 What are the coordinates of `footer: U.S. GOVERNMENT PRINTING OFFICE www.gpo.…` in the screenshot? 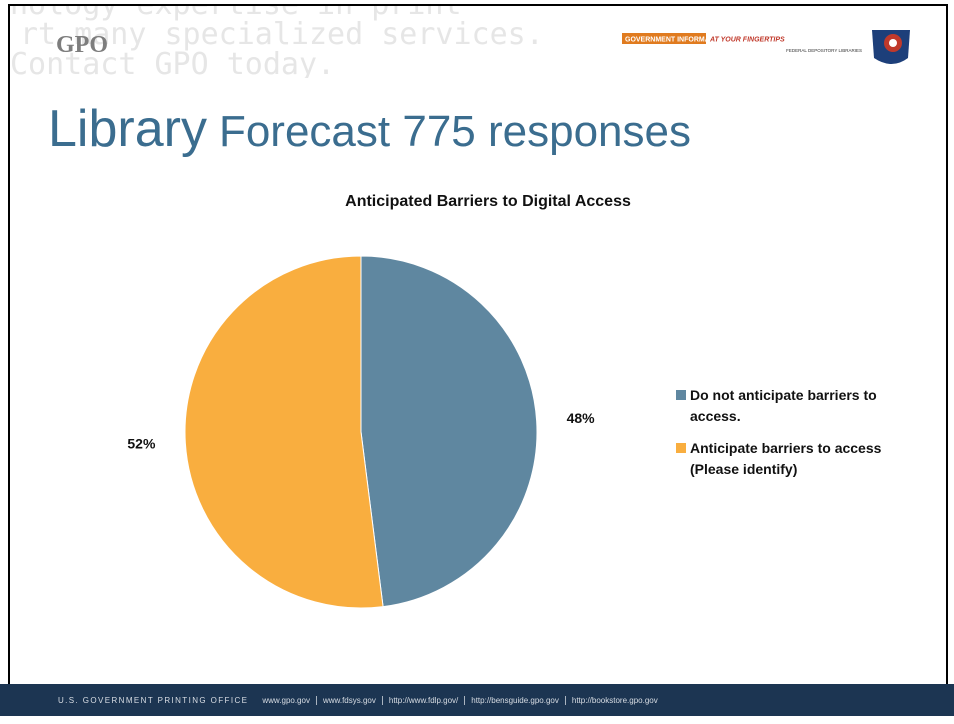 It's located at (477, 700).